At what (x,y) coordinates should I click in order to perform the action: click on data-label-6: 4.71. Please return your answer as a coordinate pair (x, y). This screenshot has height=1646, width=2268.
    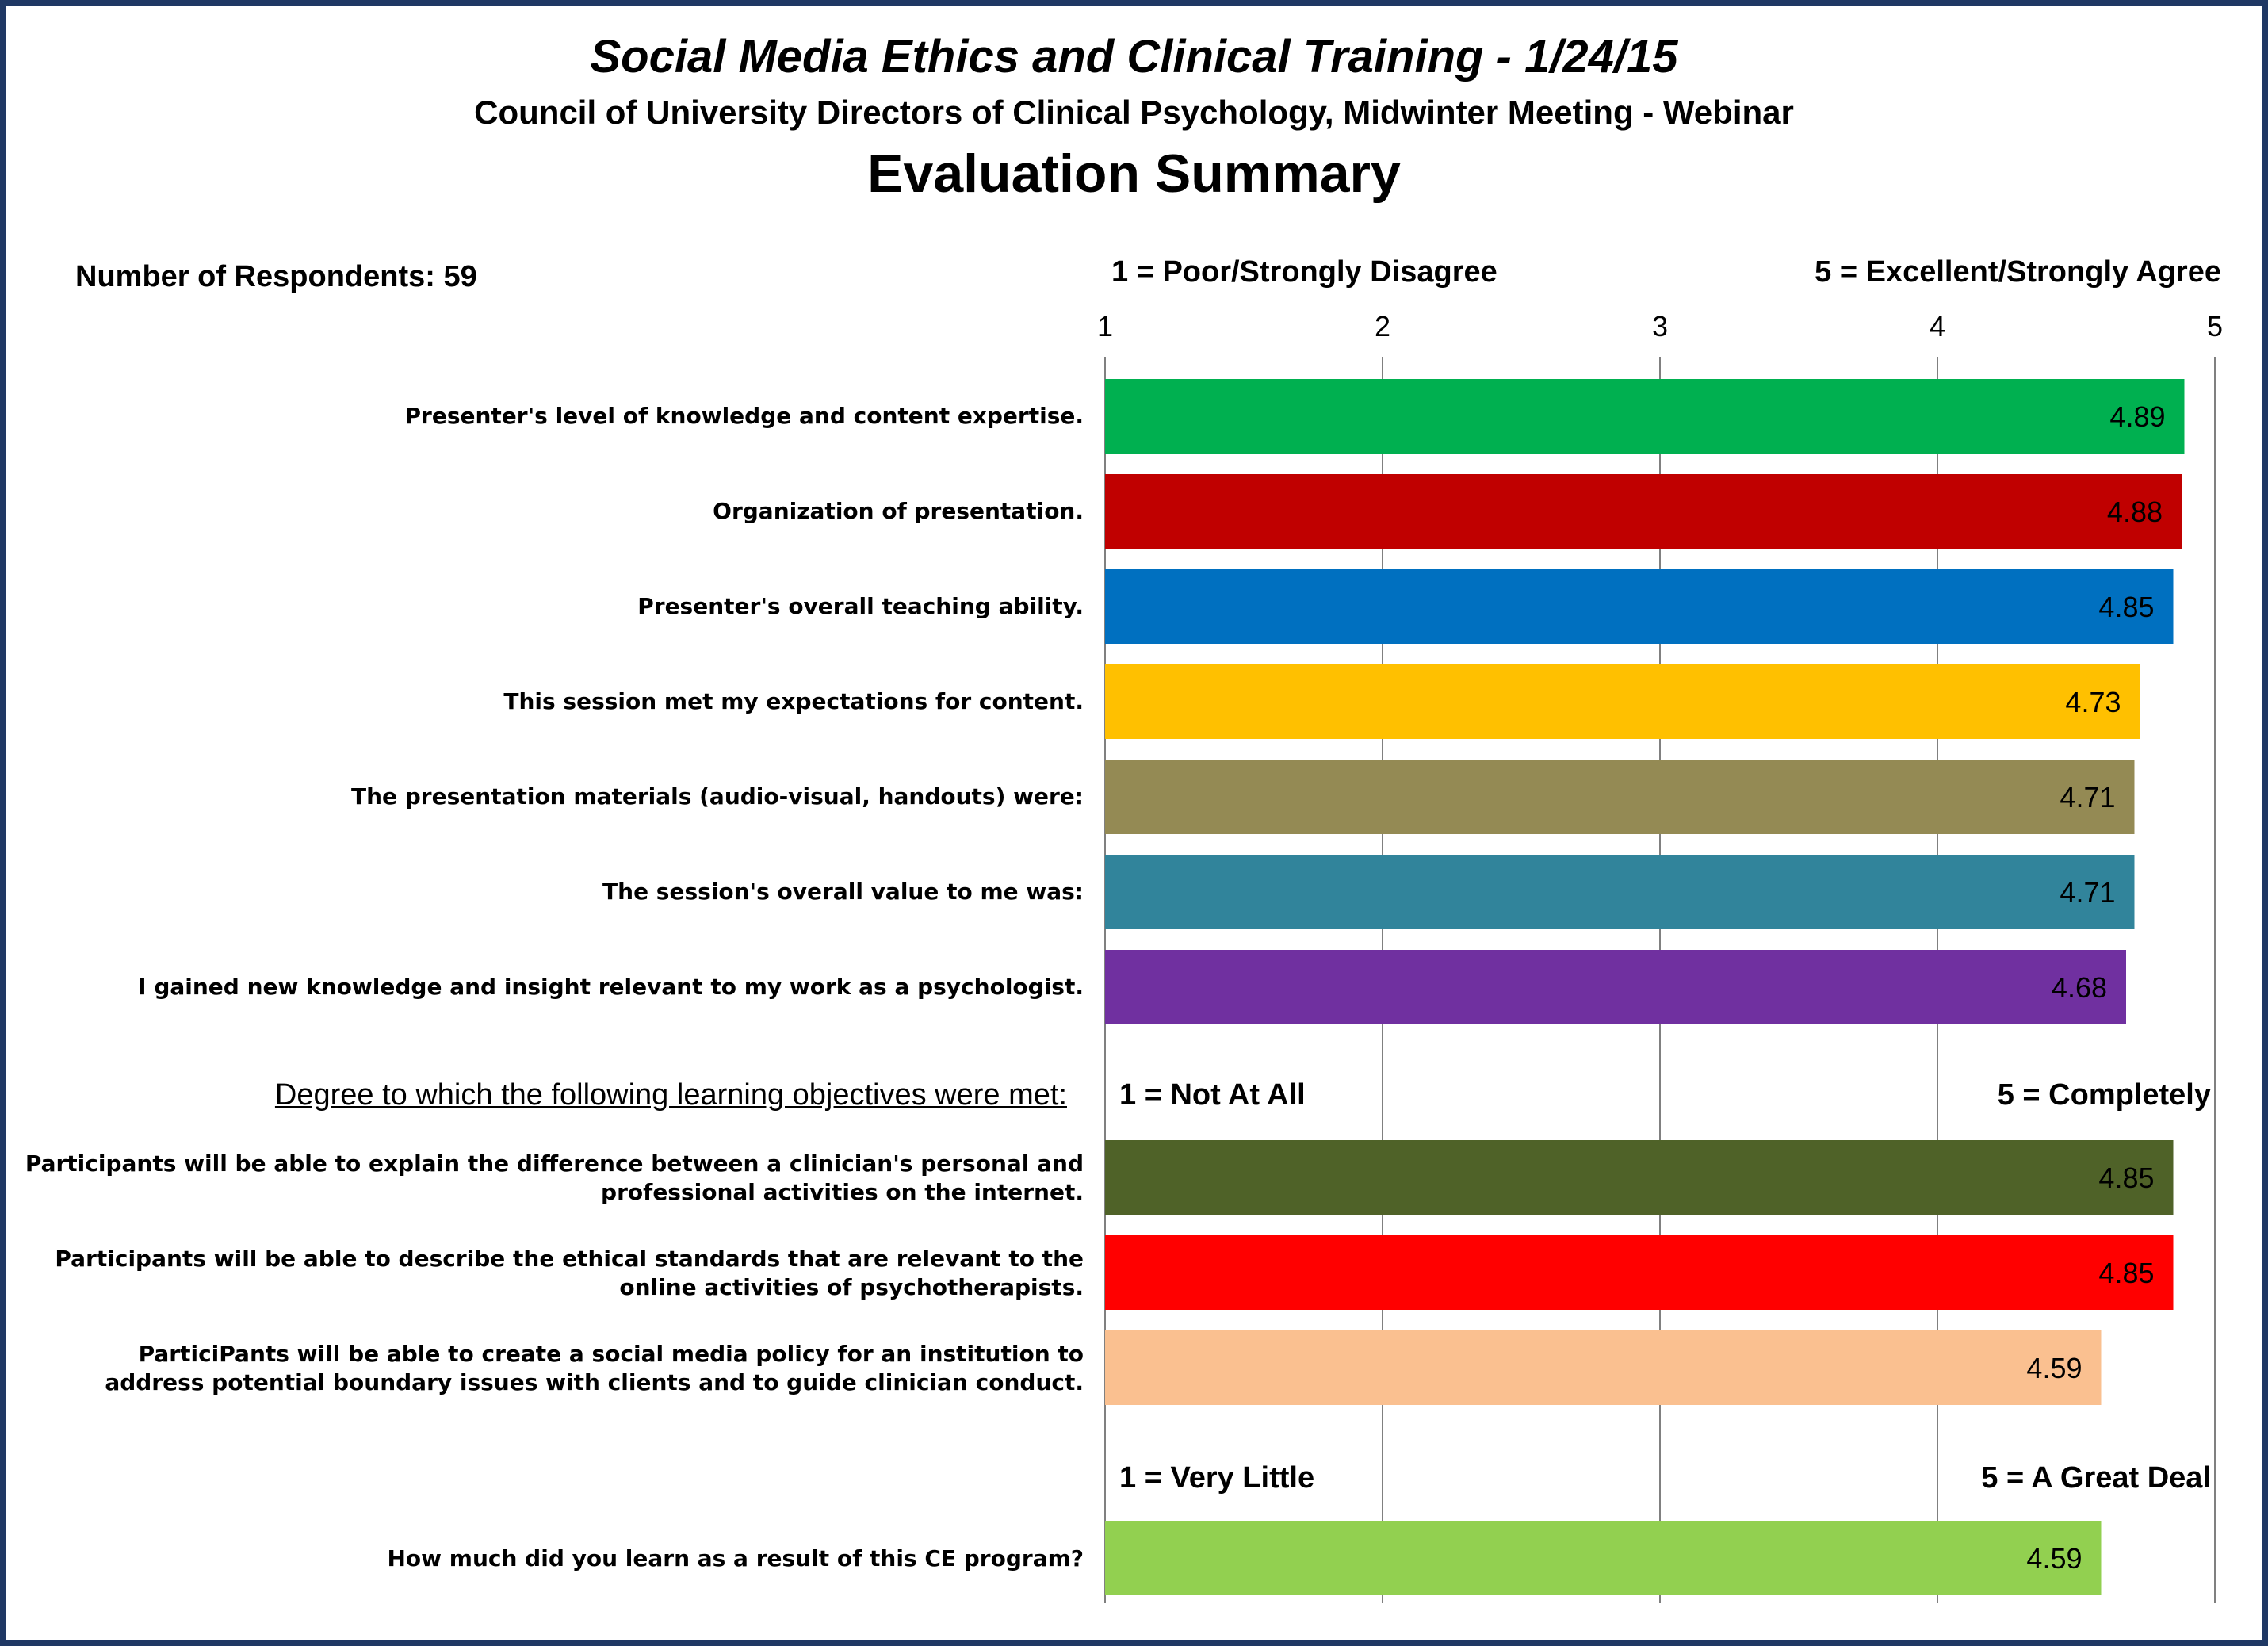
    Looking at the image, I should click on (2088, 892).